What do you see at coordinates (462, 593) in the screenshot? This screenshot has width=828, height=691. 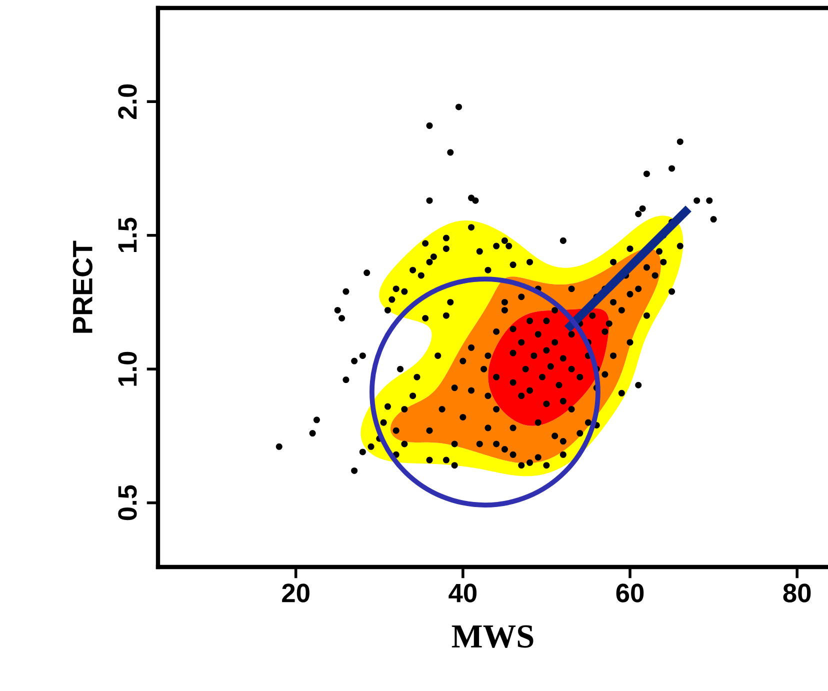 I see `x-tick-label: 40` at bounding box center [462, 593].